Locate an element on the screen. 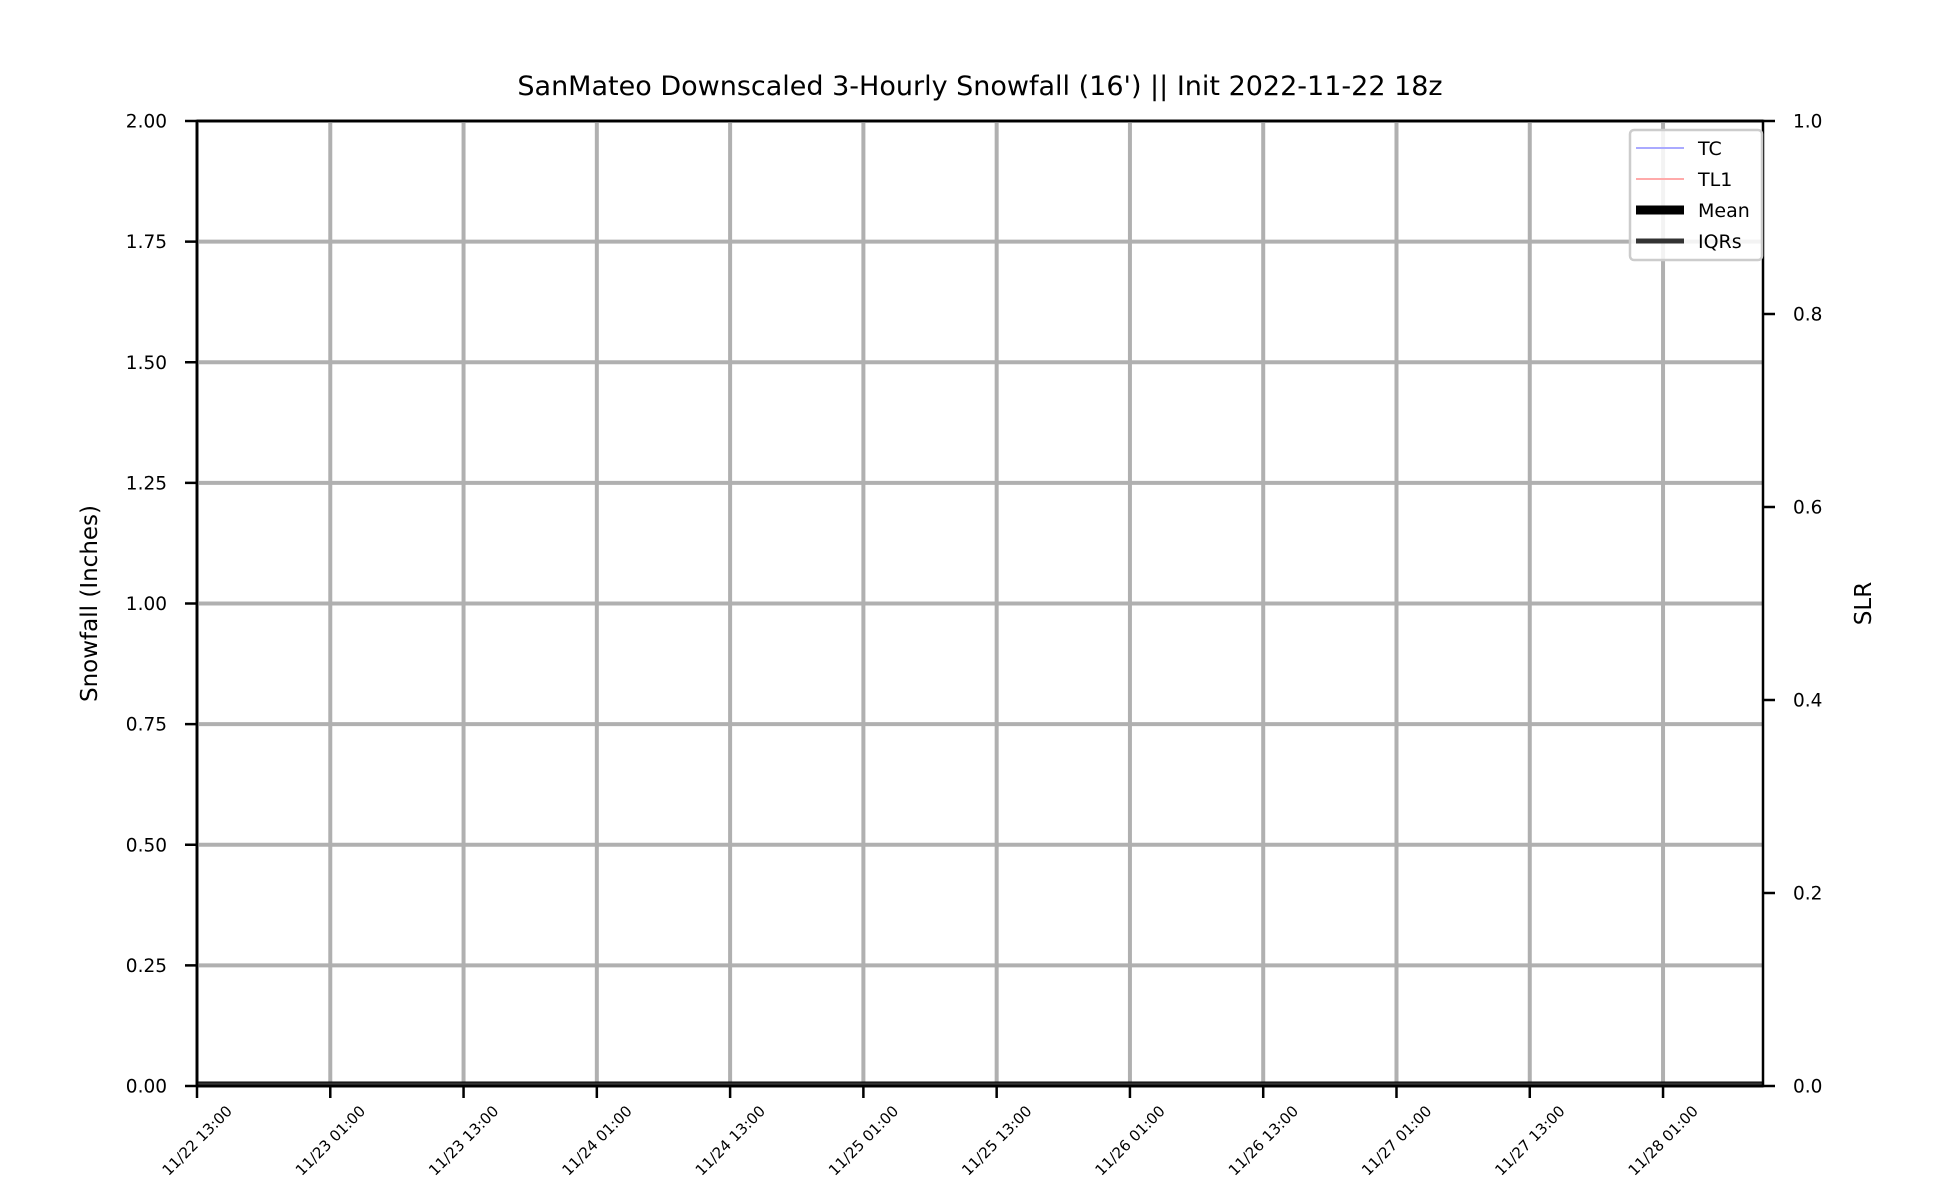 Image resolution: width=1950 pixels, height=1200 pixels. x-tick-label: 11/27 13:00 is located at coordinates (1529, 1140).